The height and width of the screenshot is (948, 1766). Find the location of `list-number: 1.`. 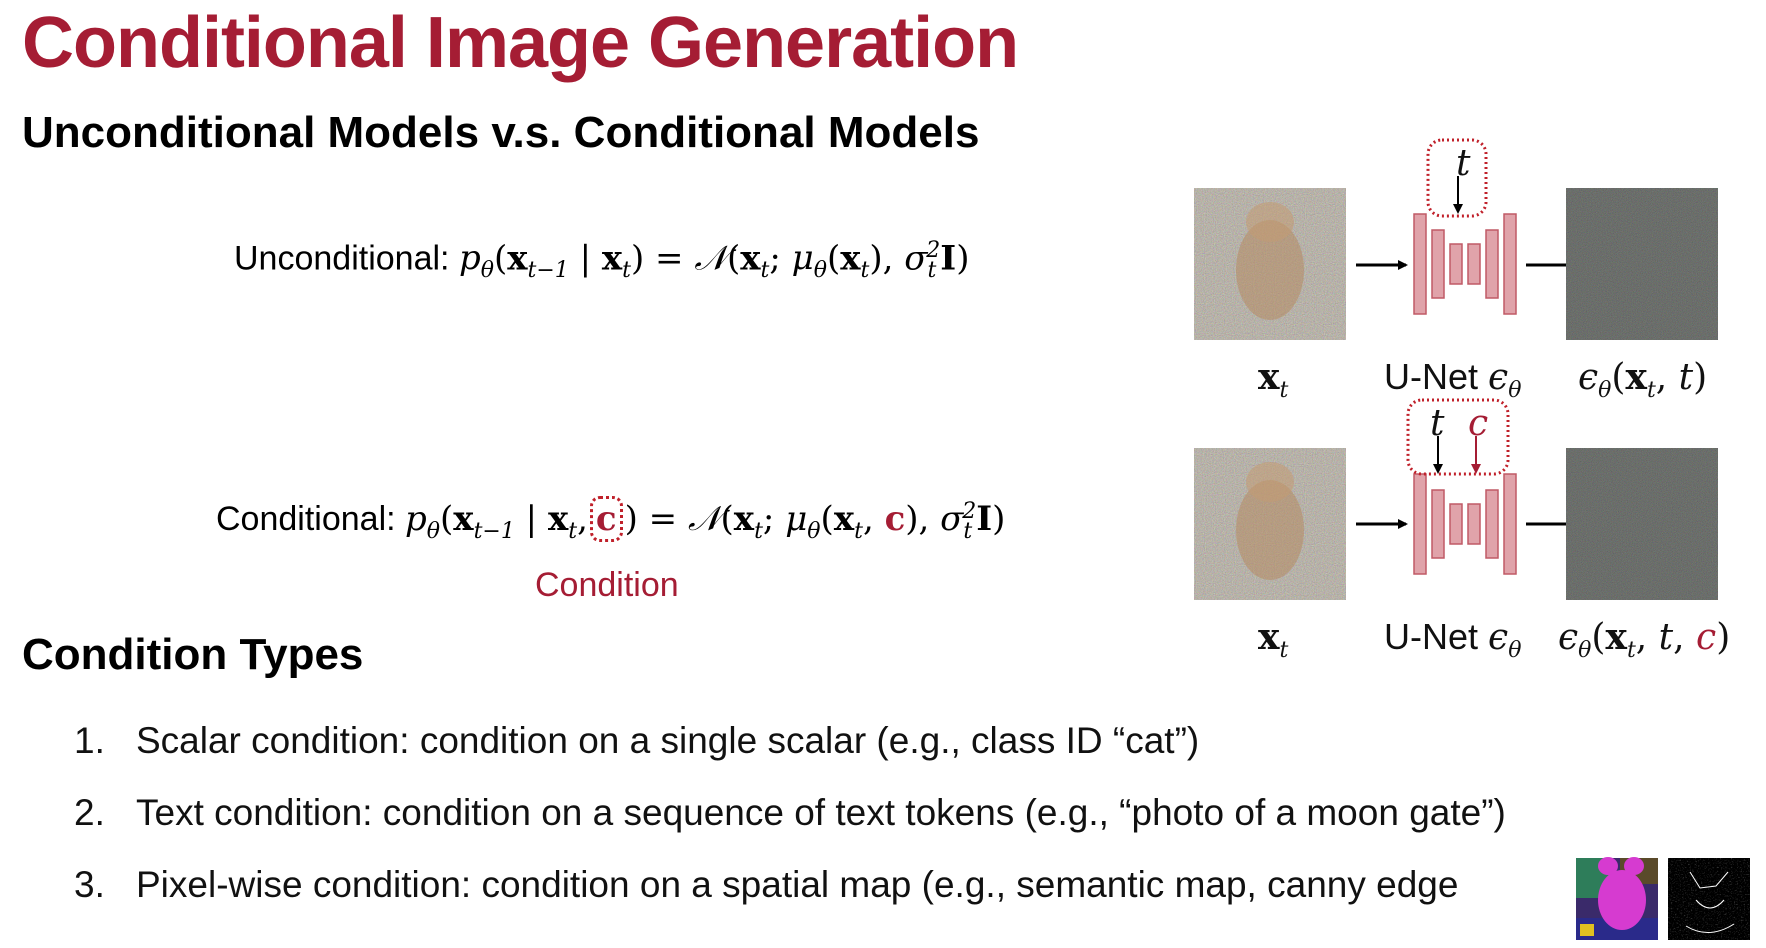

list-number: 1. is located at coordinates (89, 740).